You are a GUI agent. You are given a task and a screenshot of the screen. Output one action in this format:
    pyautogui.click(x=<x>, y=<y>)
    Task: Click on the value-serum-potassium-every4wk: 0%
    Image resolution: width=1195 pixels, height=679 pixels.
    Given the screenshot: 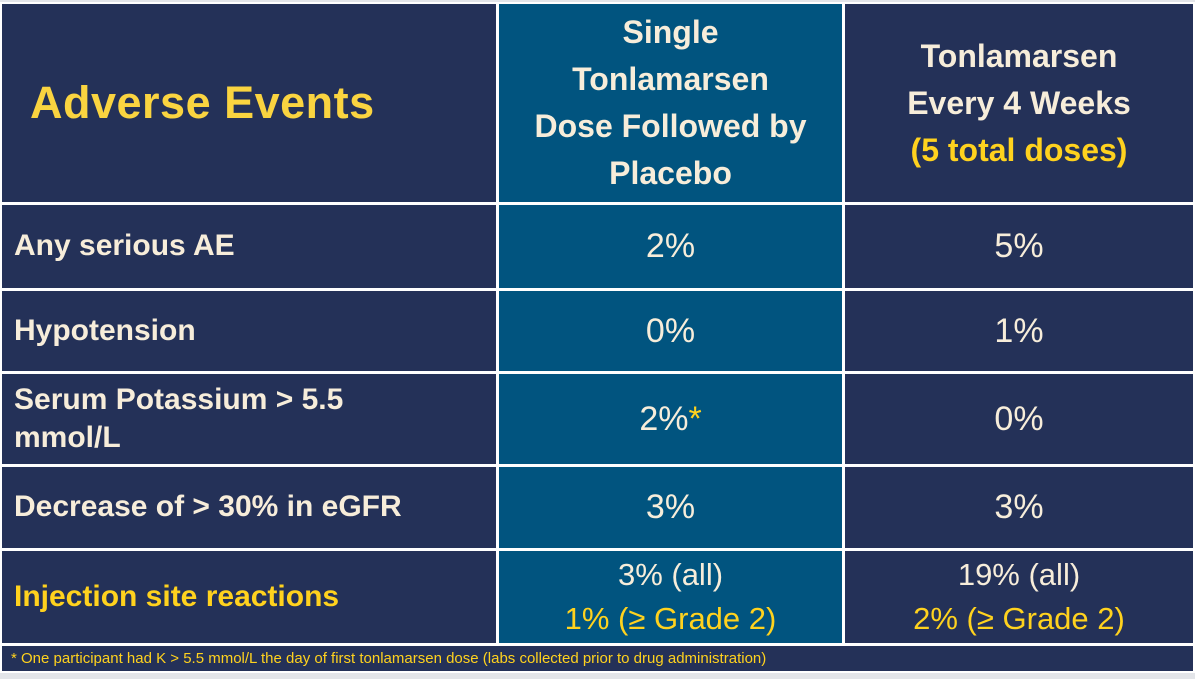 What is the action you would take?
    pyautogui.click(x=1019, y=419)
    